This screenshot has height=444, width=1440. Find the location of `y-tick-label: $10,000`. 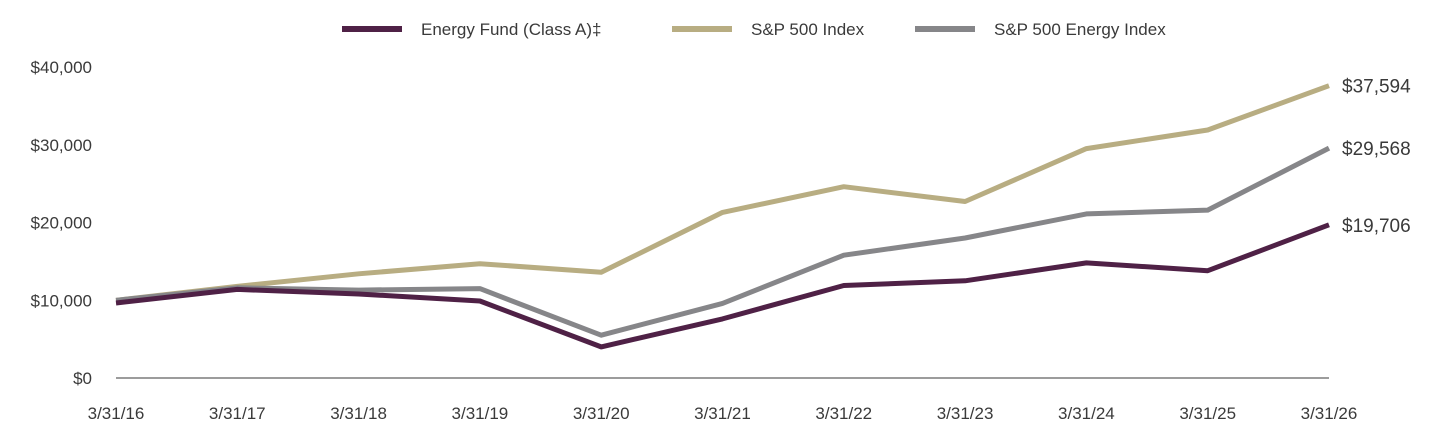

y-tick-label: $10,000 is located at coordinates (61, 300).